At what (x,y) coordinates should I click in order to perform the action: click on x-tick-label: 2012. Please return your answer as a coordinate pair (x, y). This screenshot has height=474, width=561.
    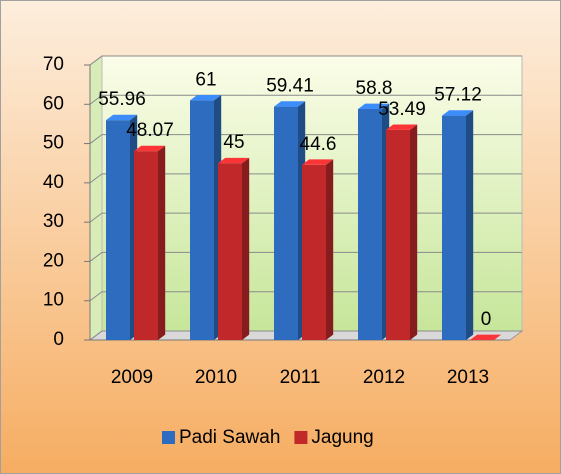
    Looking at the image, I should click on (384, 377).